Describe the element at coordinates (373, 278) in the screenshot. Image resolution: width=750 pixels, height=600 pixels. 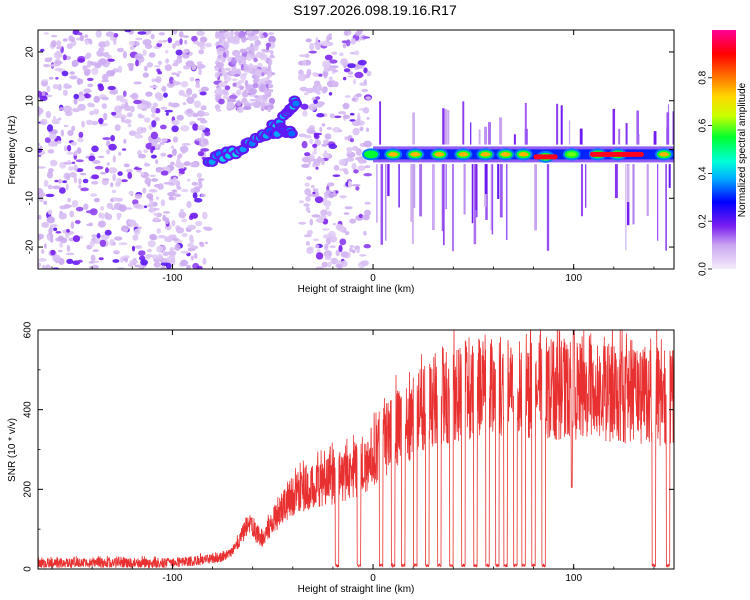
I see `x-tick-label: 0` at that location.